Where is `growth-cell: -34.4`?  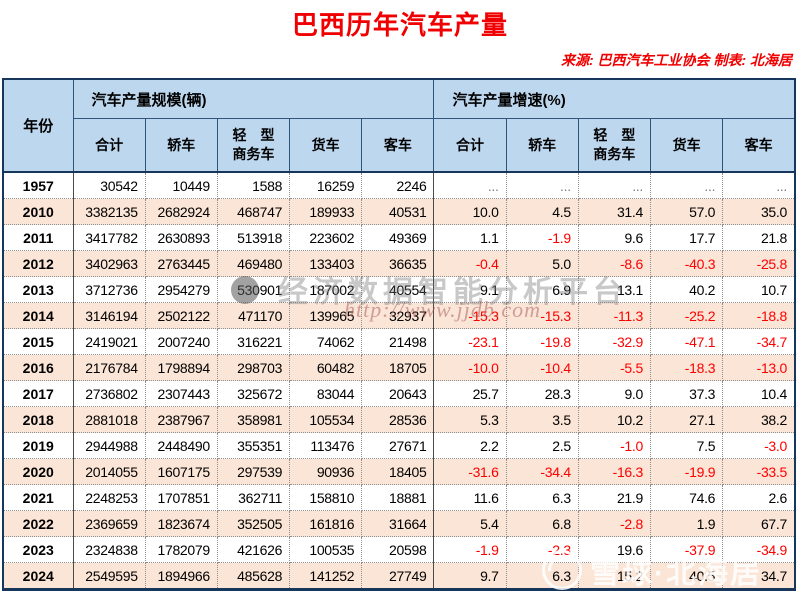
growth-cell: -34.4 is located at coordinates (542, 471).